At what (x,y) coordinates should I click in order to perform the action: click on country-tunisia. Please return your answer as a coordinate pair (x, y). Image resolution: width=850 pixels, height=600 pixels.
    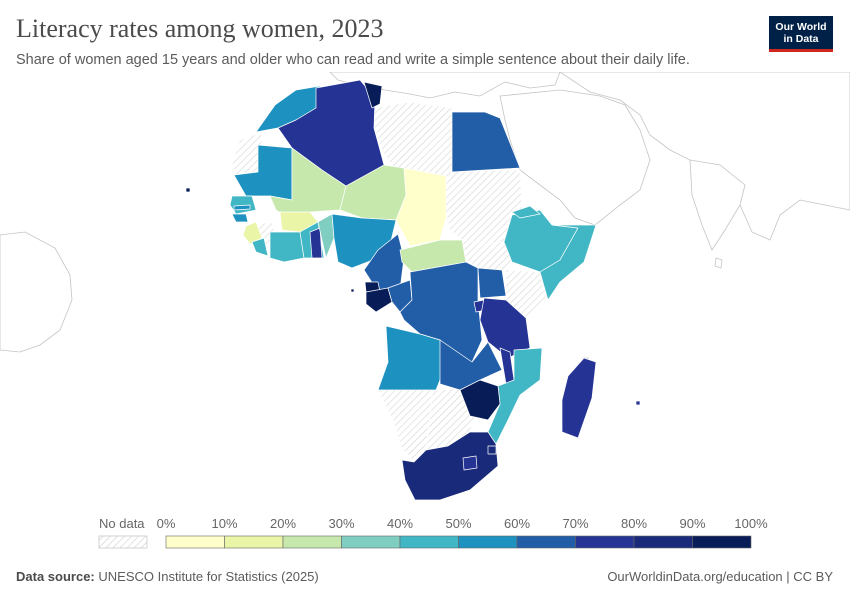
    Looking at the image, I should click on (373, 95).